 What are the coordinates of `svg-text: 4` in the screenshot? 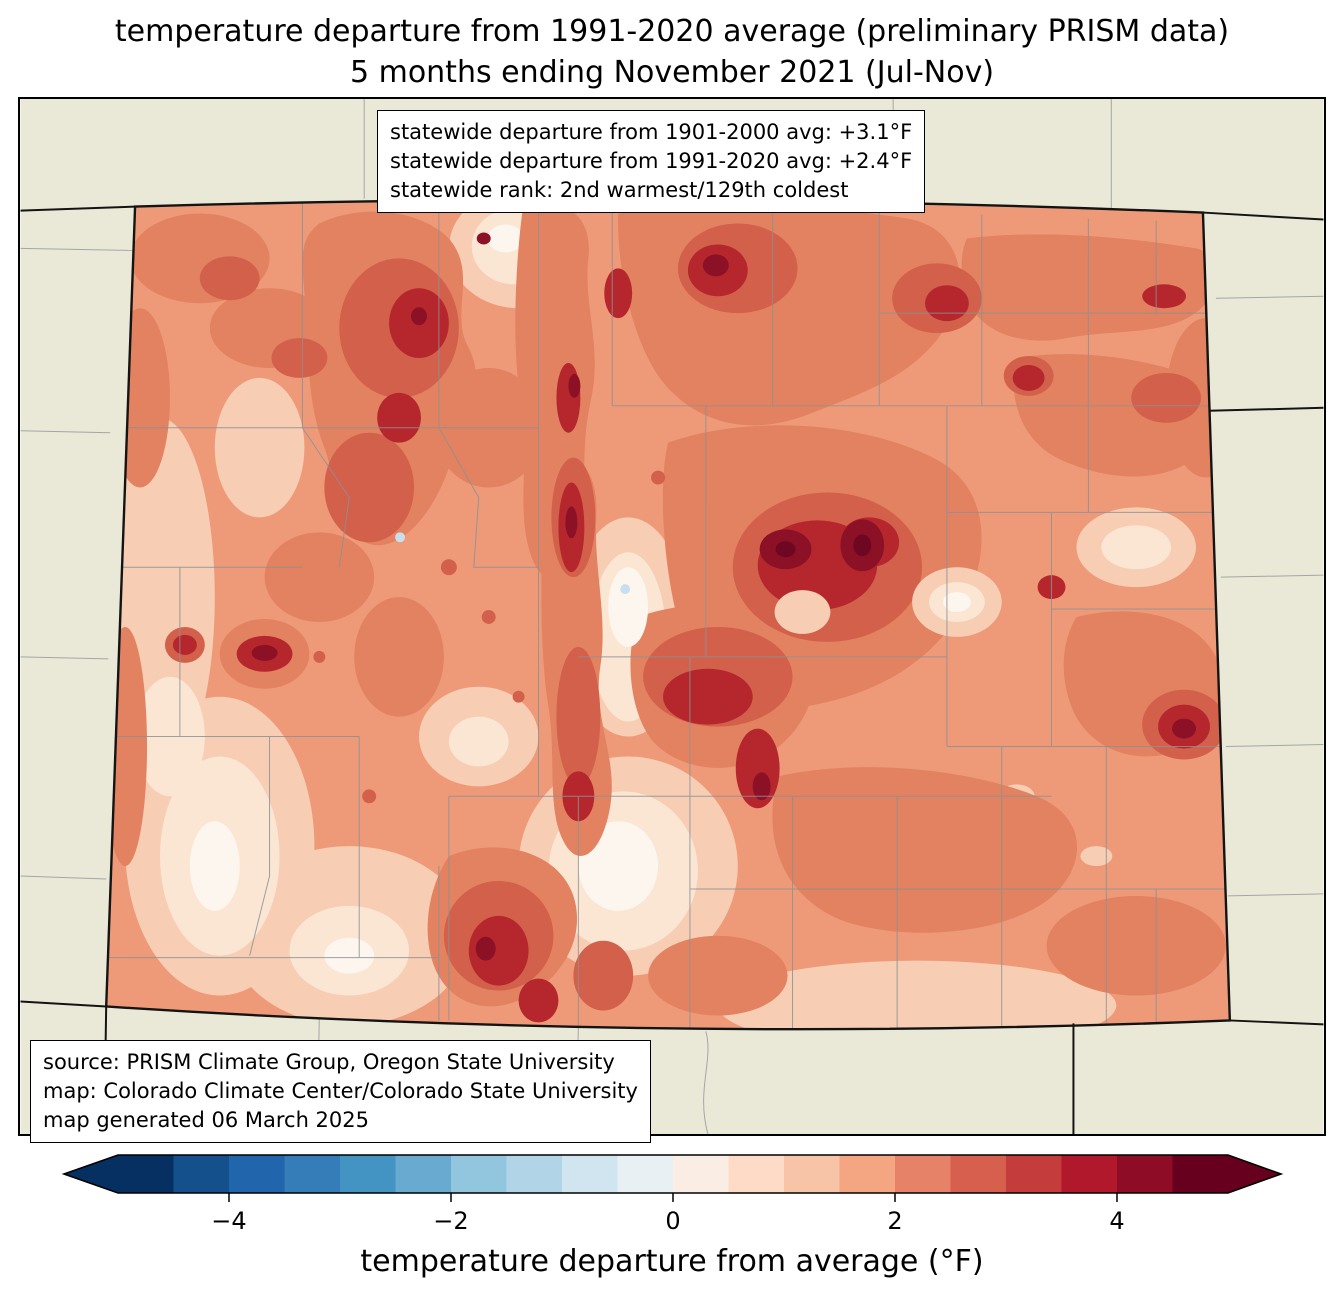 It's located at (1116, 1221).